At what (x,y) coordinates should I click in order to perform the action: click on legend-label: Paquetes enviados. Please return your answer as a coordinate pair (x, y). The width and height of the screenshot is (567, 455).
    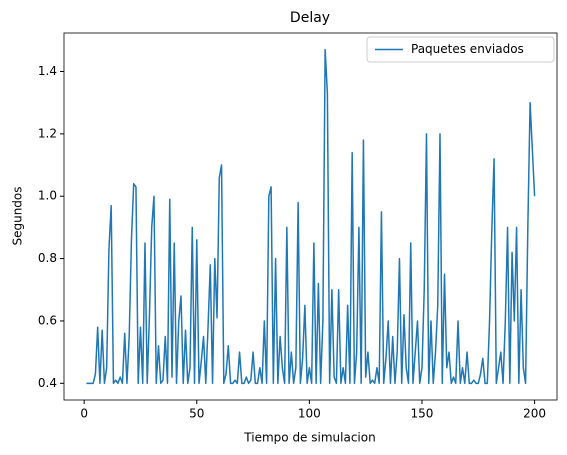
    Looking at the image, I should click on (467, 49).